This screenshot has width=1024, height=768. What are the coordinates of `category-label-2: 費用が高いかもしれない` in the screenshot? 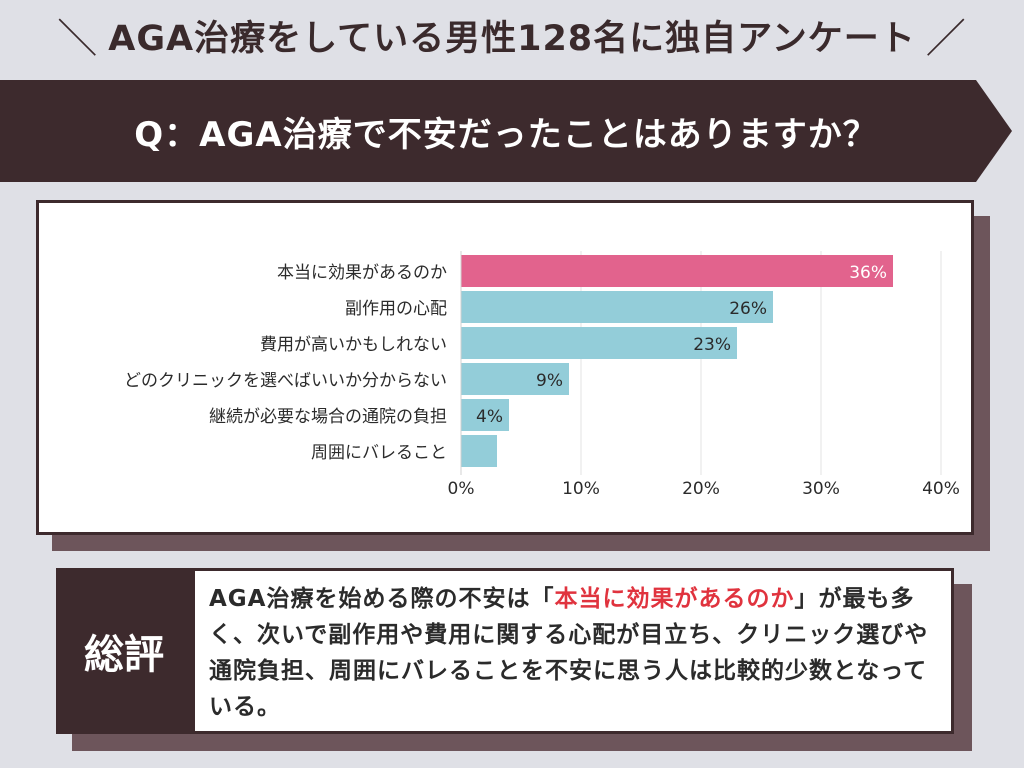 It's located at (353, 345).